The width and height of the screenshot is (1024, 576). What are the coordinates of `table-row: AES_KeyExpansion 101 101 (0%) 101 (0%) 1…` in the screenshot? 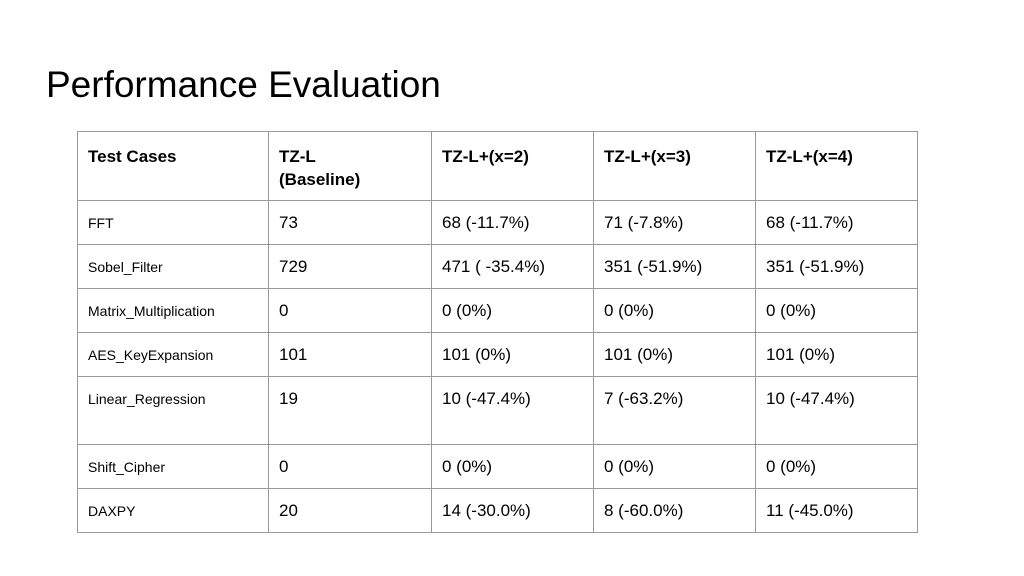 It's located at (497, 354).